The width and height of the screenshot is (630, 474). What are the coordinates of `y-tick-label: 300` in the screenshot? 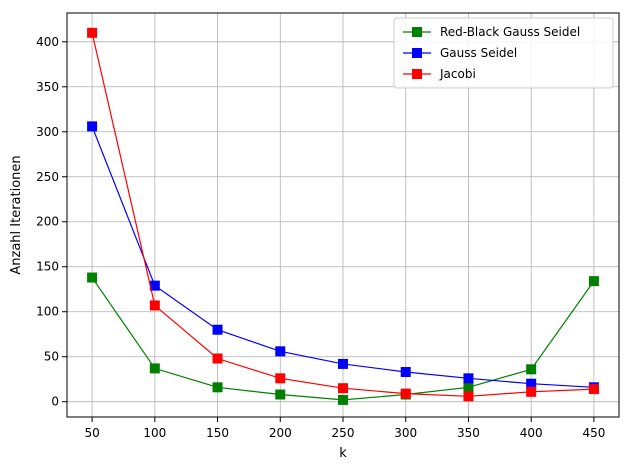 It's located at (47, 132).